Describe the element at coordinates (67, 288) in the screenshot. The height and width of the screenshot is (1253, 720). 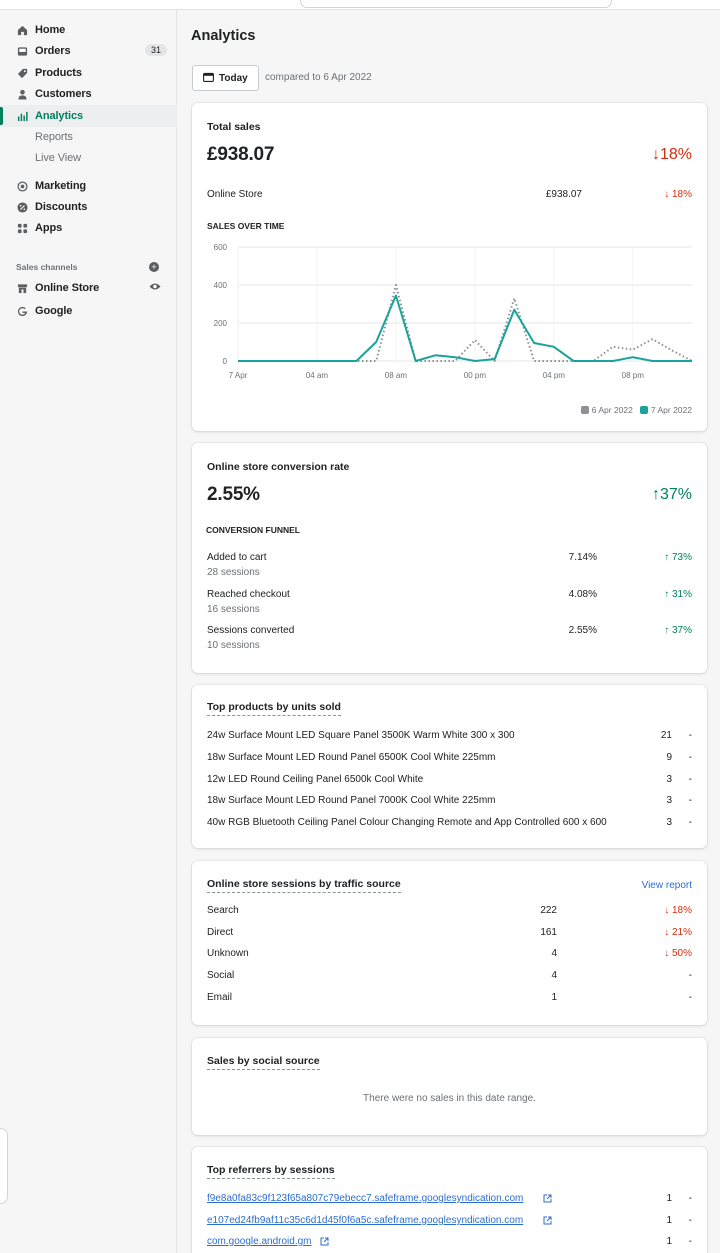
I see `nav-online-store-label: Online Store` at that location.